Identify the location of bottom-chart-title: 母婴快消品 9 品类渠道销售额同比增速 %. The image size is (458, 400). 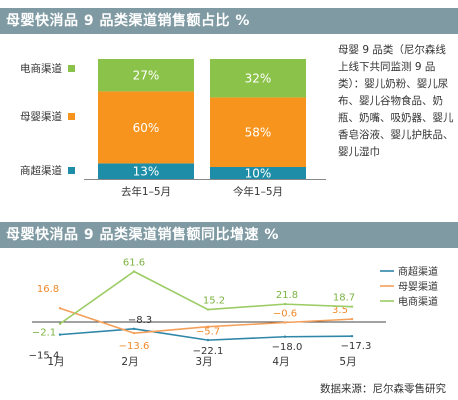
(229, 235).